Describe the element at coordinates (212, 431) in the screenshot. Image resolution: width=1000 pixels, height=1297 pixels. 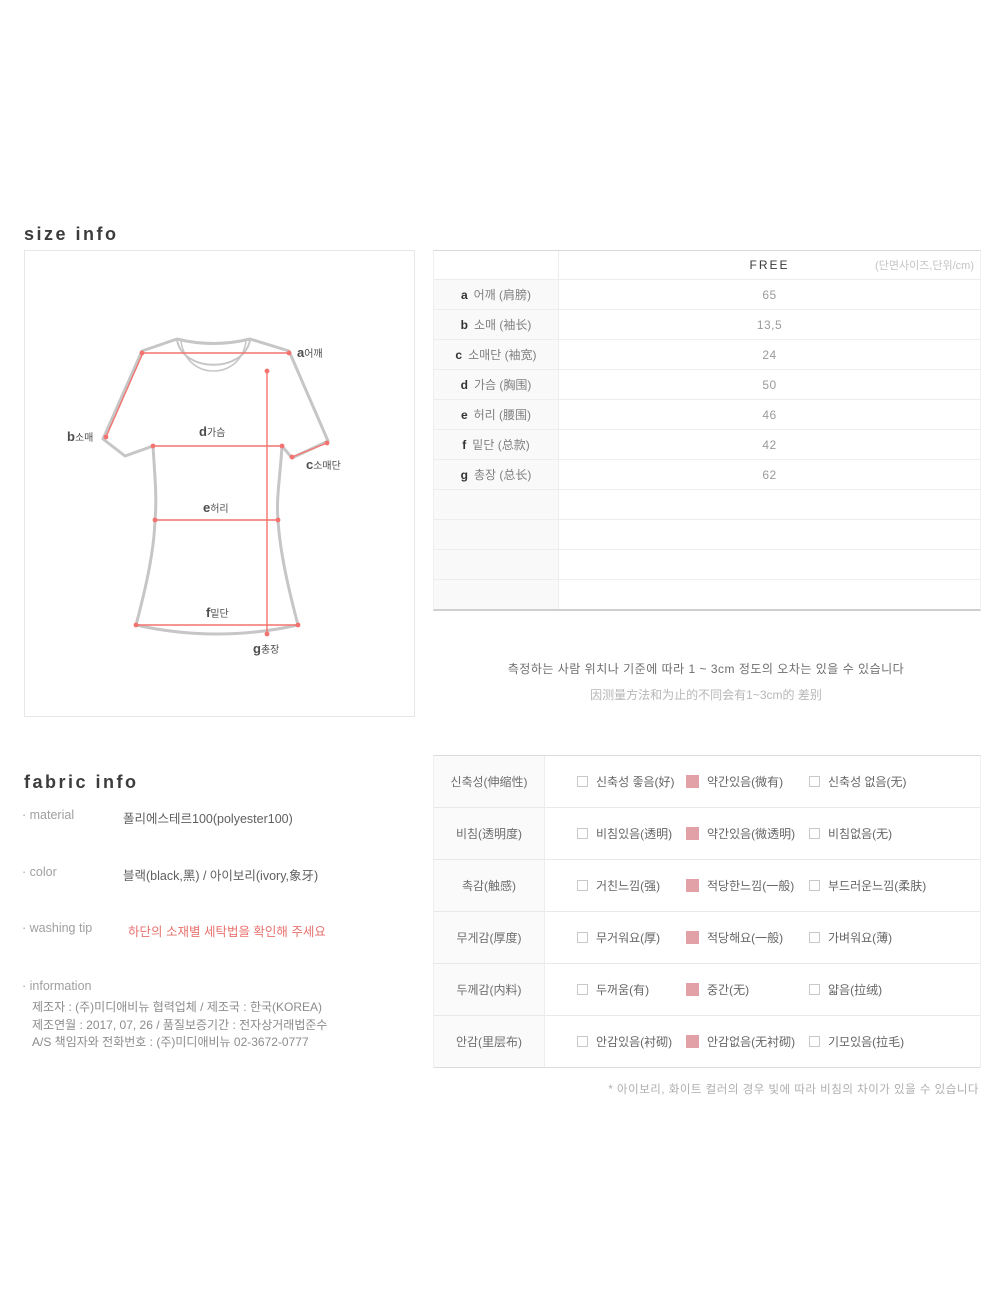
I see `diagram-label-d: d가슴` at that location.